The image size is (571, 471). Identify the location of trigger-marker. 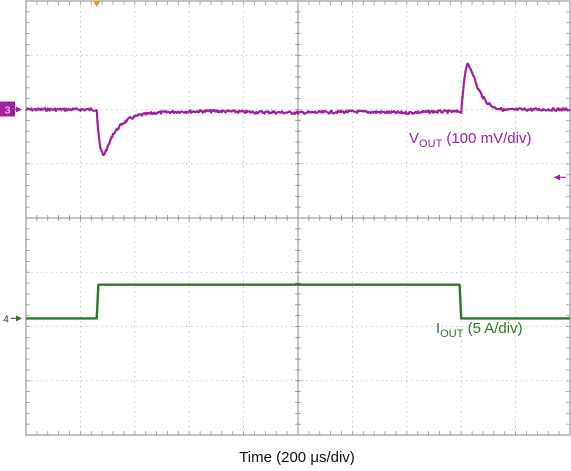
(96, 4).